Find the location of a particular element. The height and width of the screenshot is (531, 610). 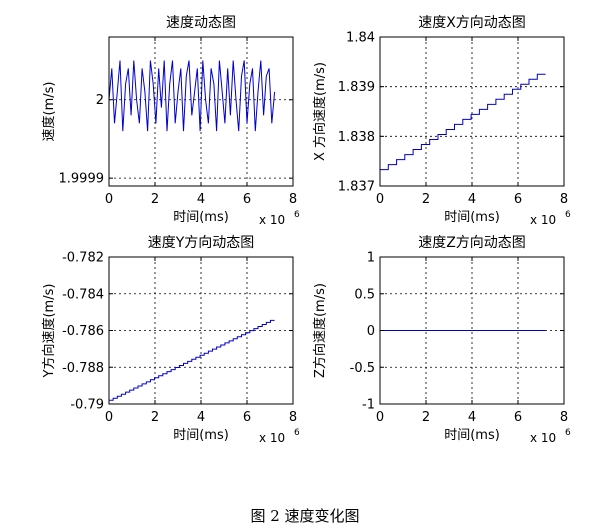

y-tick-label: -0.784 is located at coordinates (83, 294).